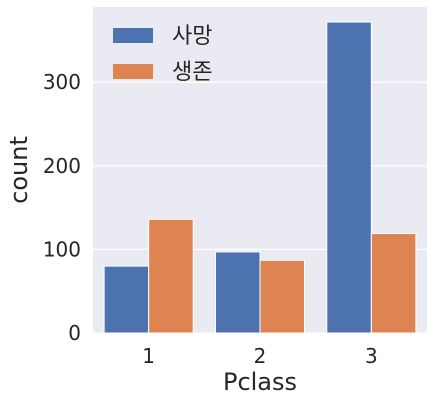  I want to click on x-axis-label: Pclass, so click(260, 382).